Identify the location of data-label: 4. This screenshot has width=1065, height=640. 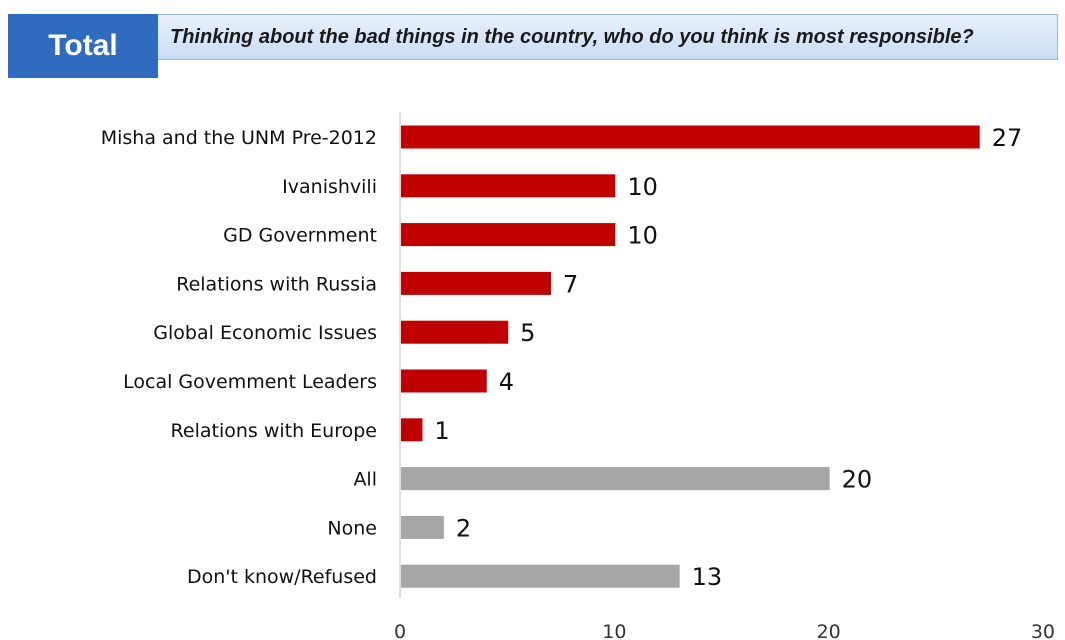
(506, 382).